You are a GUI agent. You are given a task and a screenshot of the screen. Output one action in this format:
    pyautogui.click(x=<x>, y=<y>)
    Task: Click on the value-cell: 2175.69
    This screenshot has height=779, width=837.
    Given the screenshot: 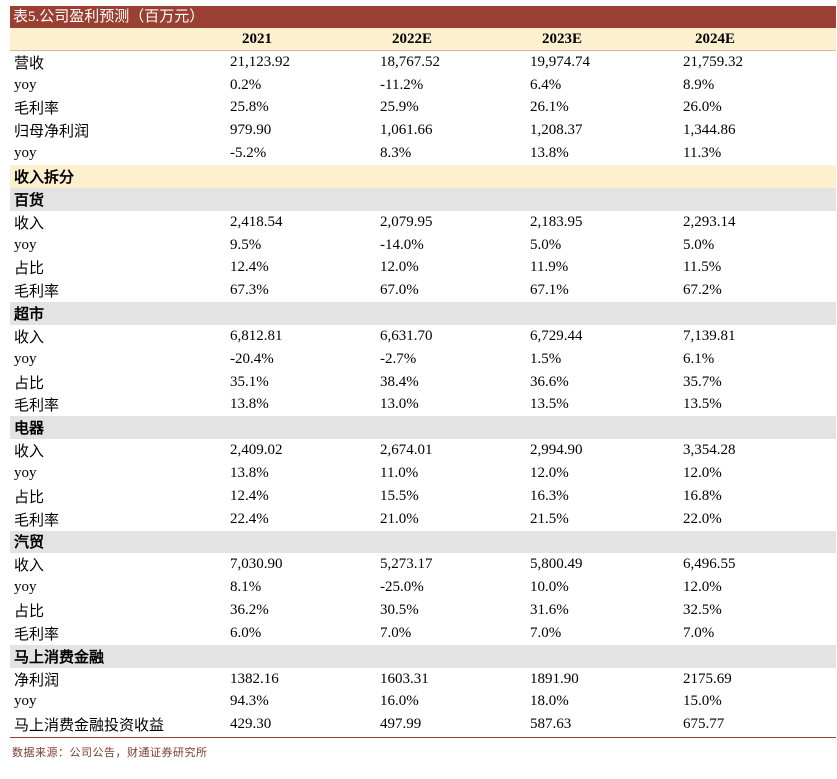 What is the action you would take?
    pyautogui.click(x=757, y=679)
    